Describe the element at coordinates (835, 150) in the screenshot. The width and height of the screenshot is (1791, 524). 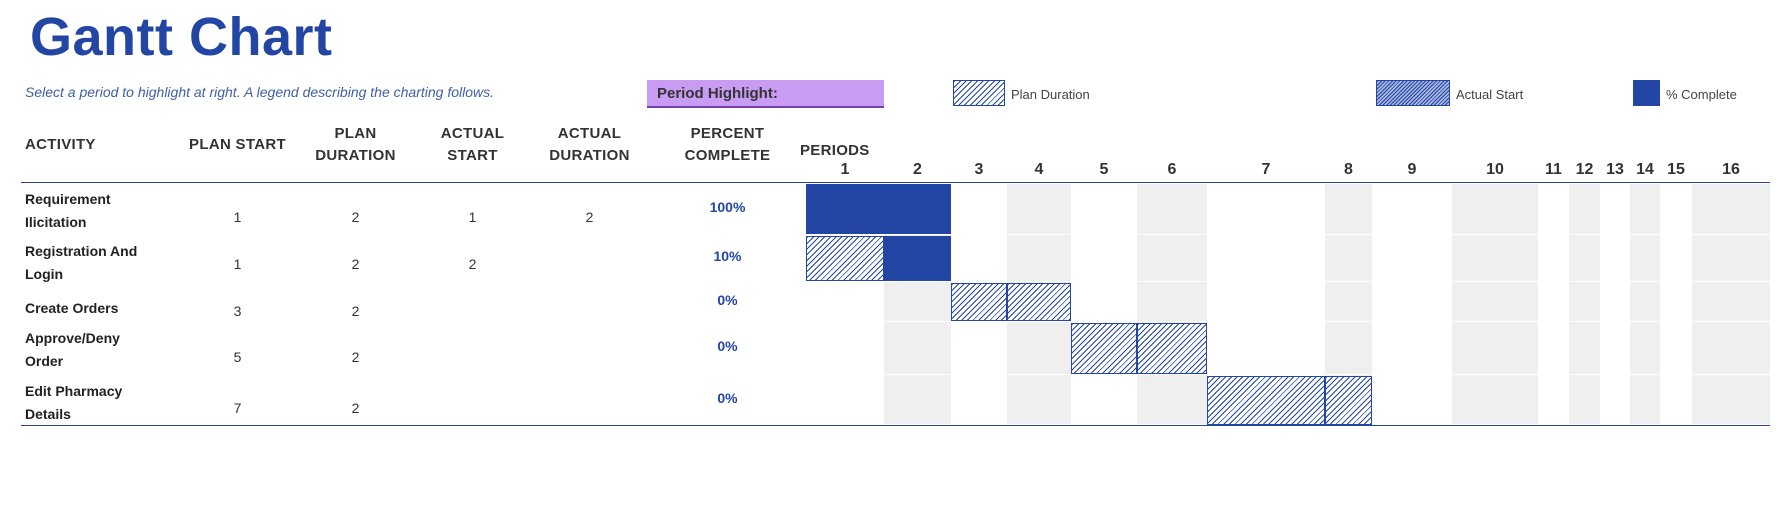
I see `header-periods: PERIODS` at that location.